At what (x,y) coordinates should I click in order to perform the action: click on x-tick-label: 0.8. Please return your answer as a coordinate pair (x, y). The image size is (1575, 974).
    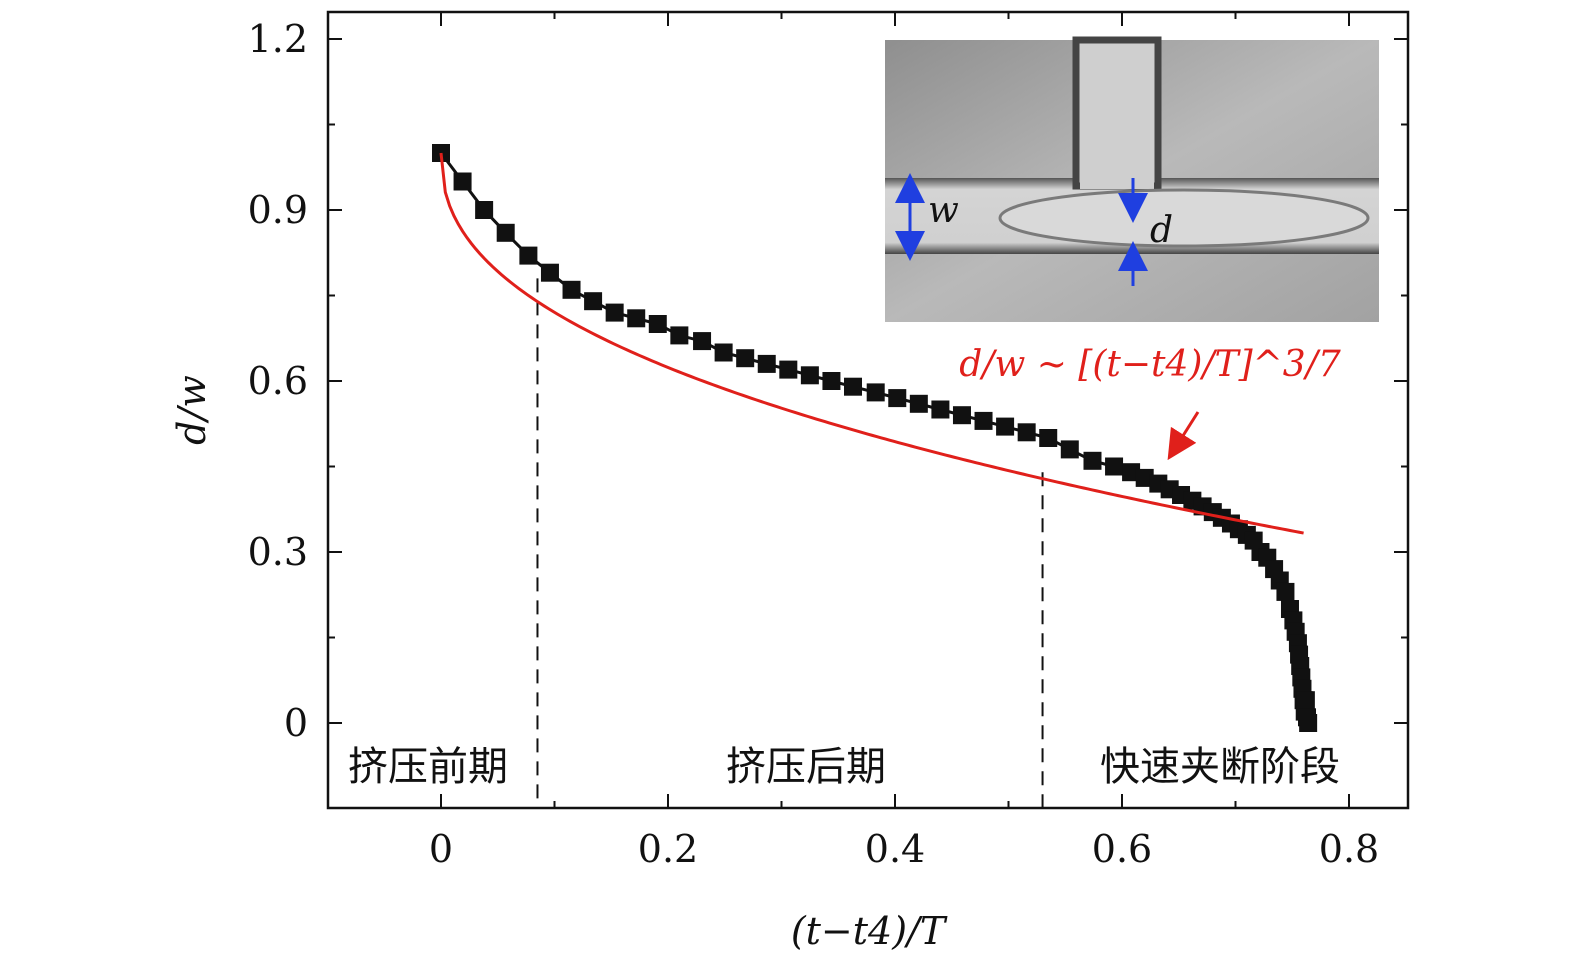
    Looking at the image, I should click on (1349, 849).